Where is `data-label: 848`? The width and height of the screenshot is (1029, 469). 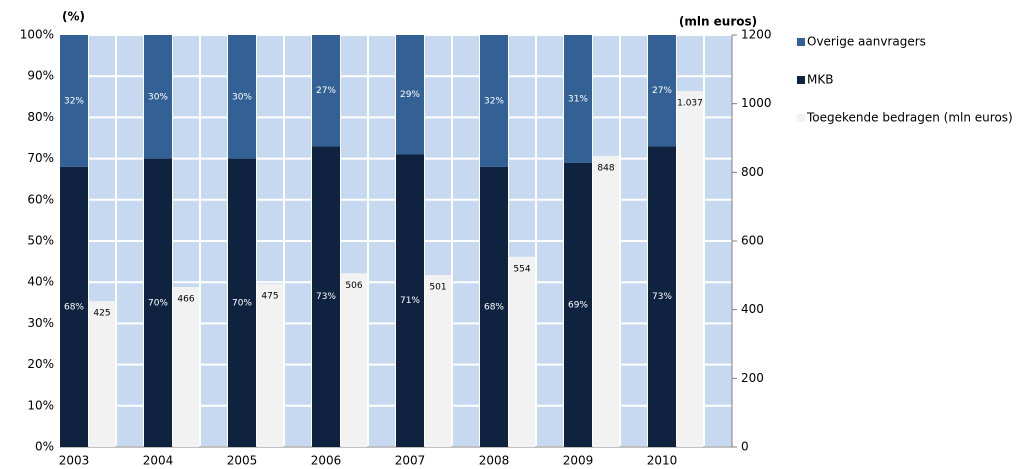
data-label: 848 is located at coordinates (605, 168).